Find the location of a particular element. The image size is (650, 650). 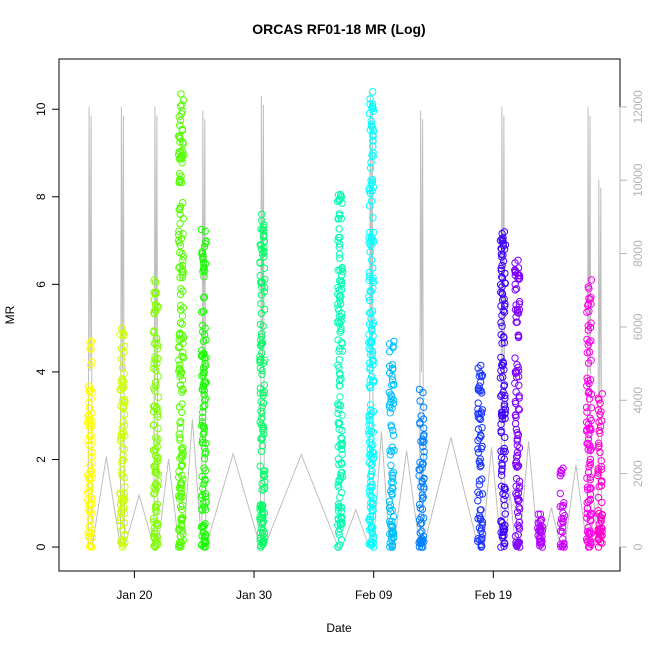

y2-tick-label: 4000 is located at coordinates (638, 400).